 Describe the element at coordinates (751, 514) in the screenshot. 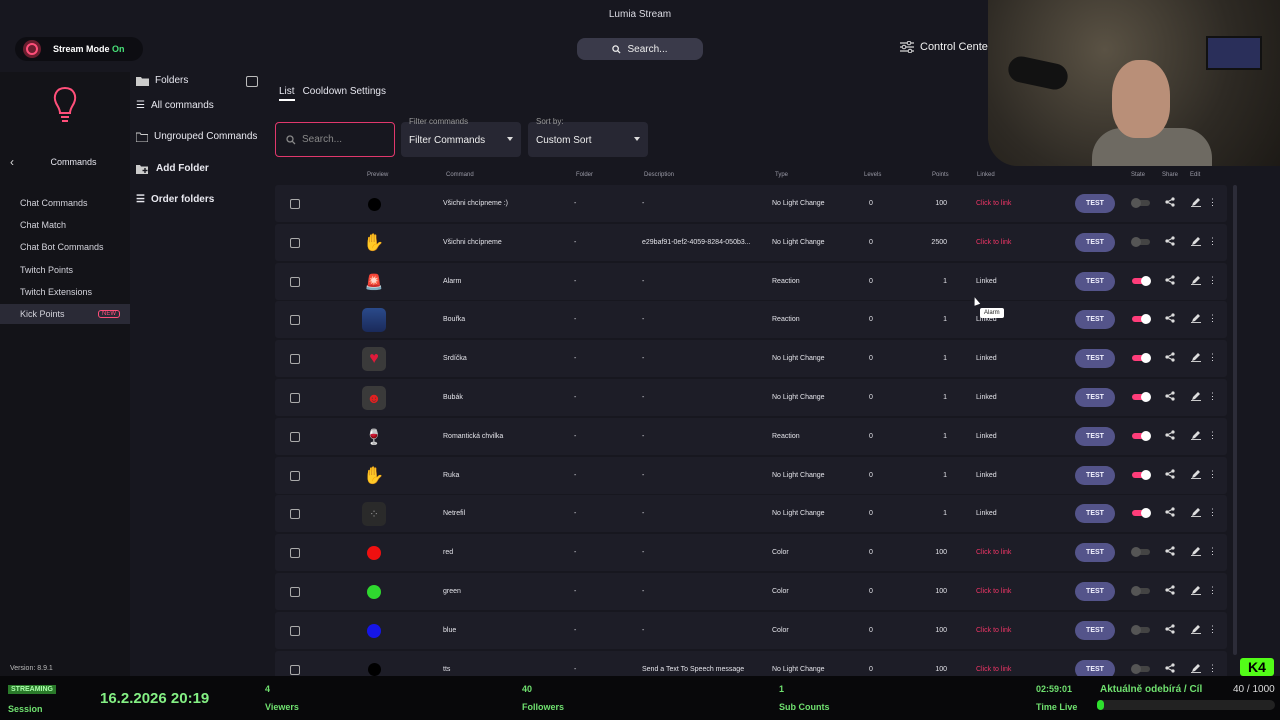

I see `table-row: ⁘ Netrefil - - No Light Change 0 1 Linked TEST ⋮` at that location.